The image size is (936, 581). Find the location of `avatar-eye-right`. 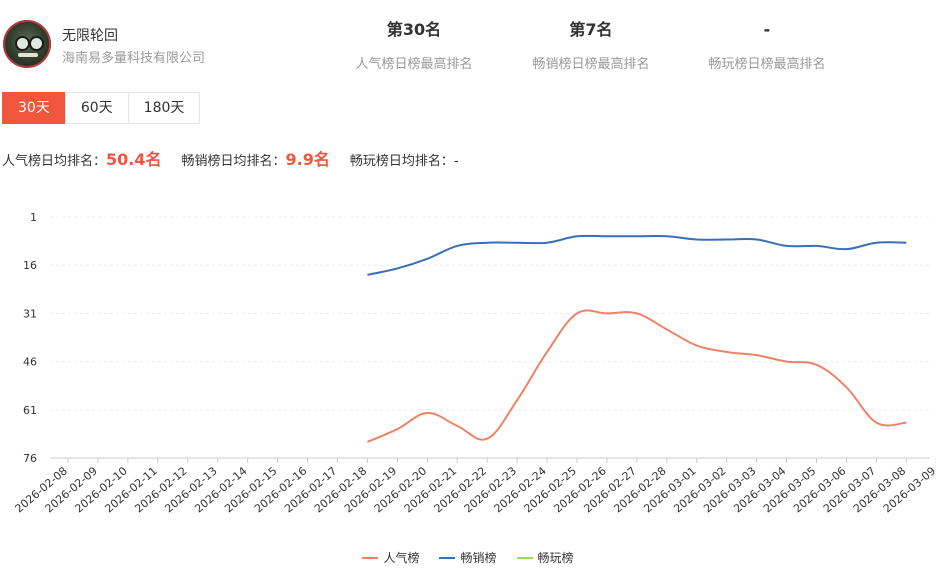

avatar-eye-right is located at coordinates (36, 43).